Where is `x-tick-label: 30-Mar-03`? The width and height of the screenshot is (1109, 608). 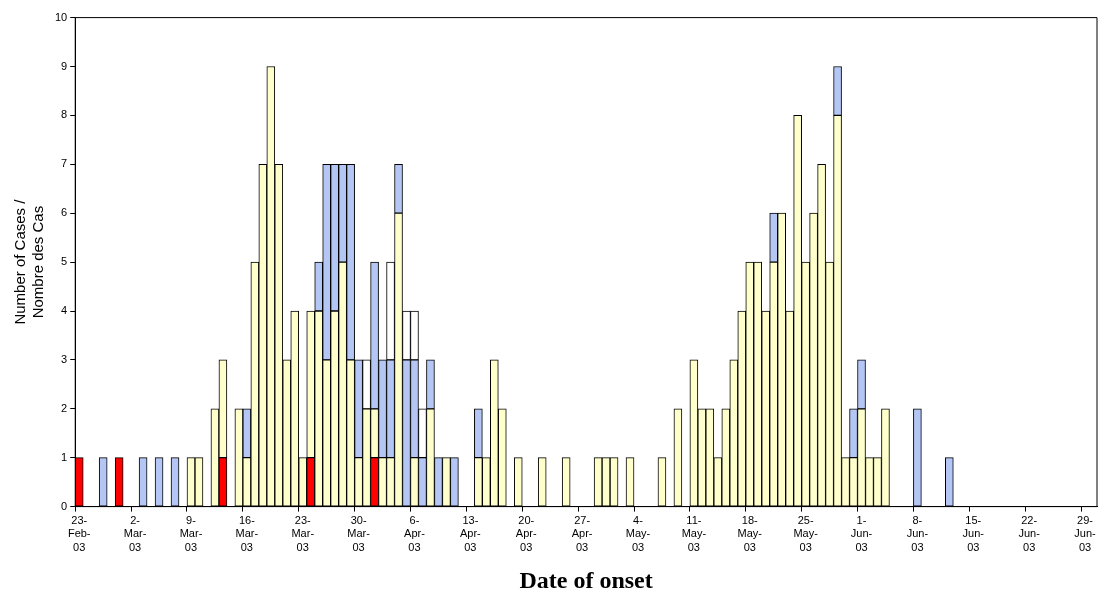 x-tick-label: 30-Mar-03 is located at coordinates (359, 533).